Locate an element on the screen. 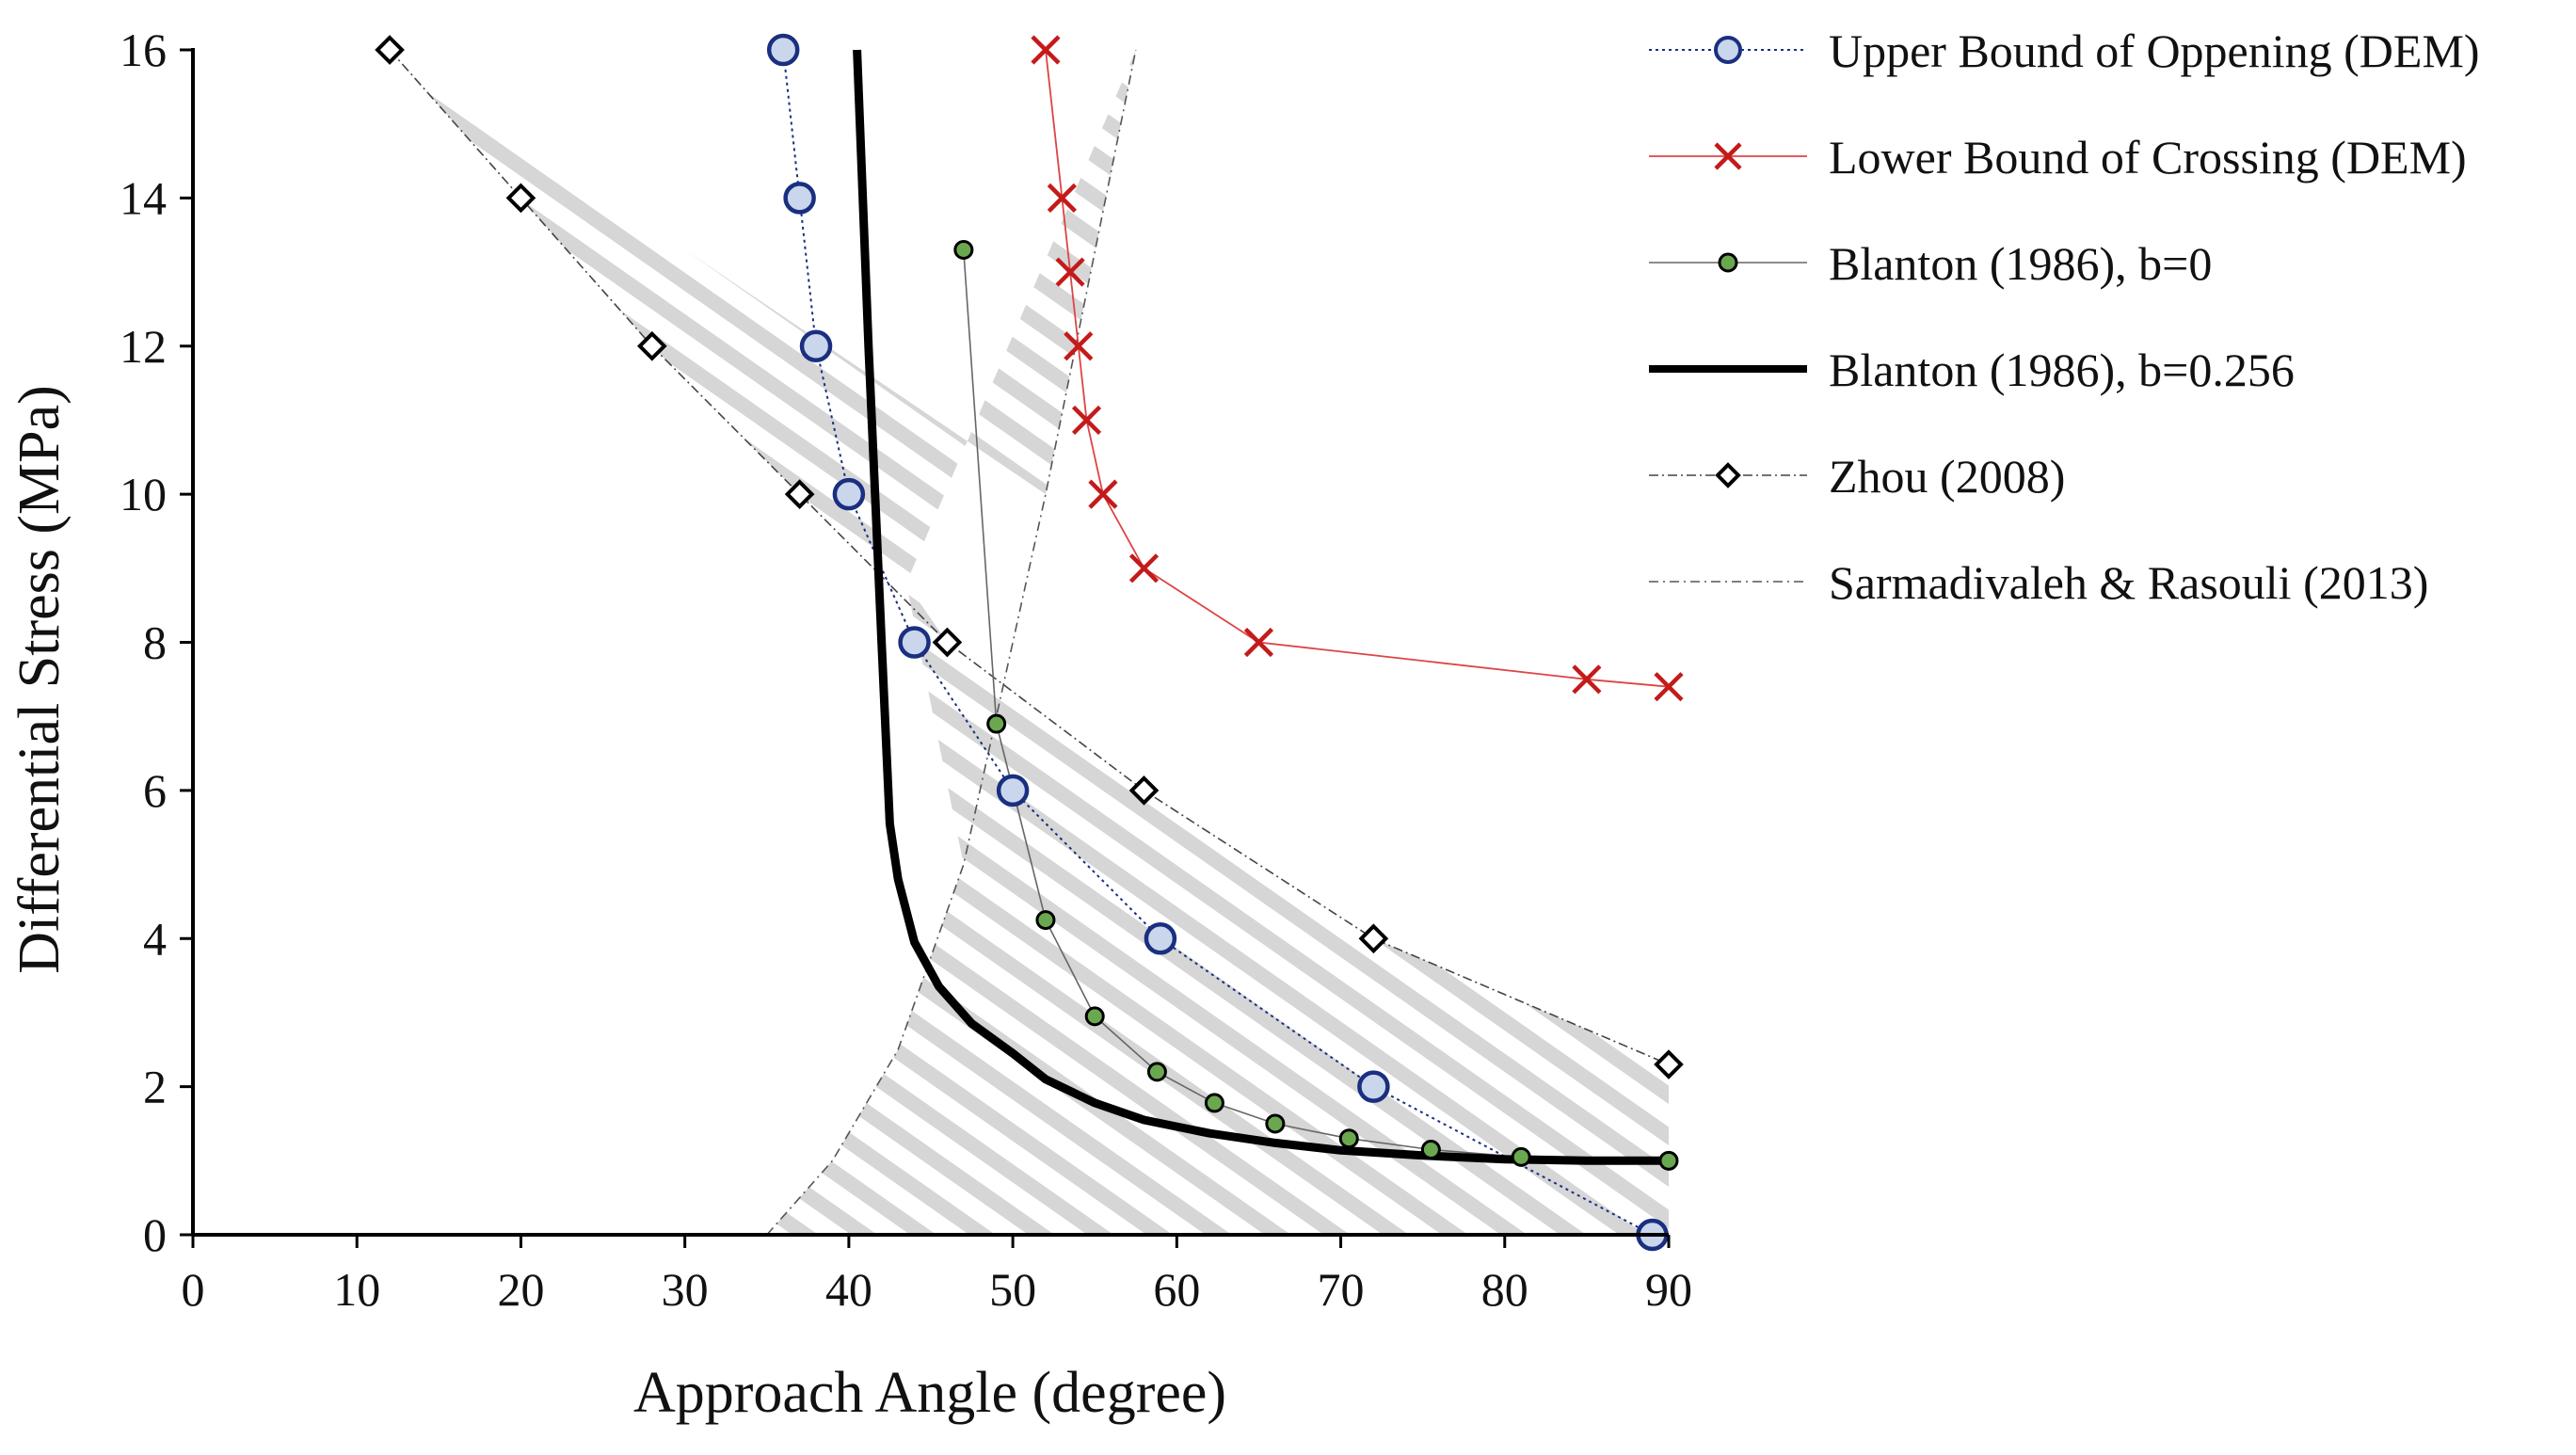 This screenshot has width=2576, height=1455. y-tick-label: 0 is located at coordinates (155, 1234).